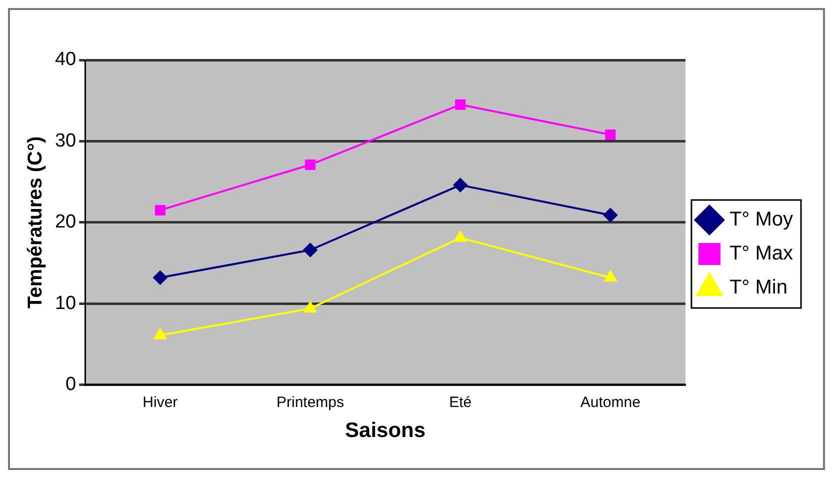 This screenshot has width=833, height=478. Describe the element at coordinates (71, 385) in the screenshot. I see `y-tick-label: 0` at that location.